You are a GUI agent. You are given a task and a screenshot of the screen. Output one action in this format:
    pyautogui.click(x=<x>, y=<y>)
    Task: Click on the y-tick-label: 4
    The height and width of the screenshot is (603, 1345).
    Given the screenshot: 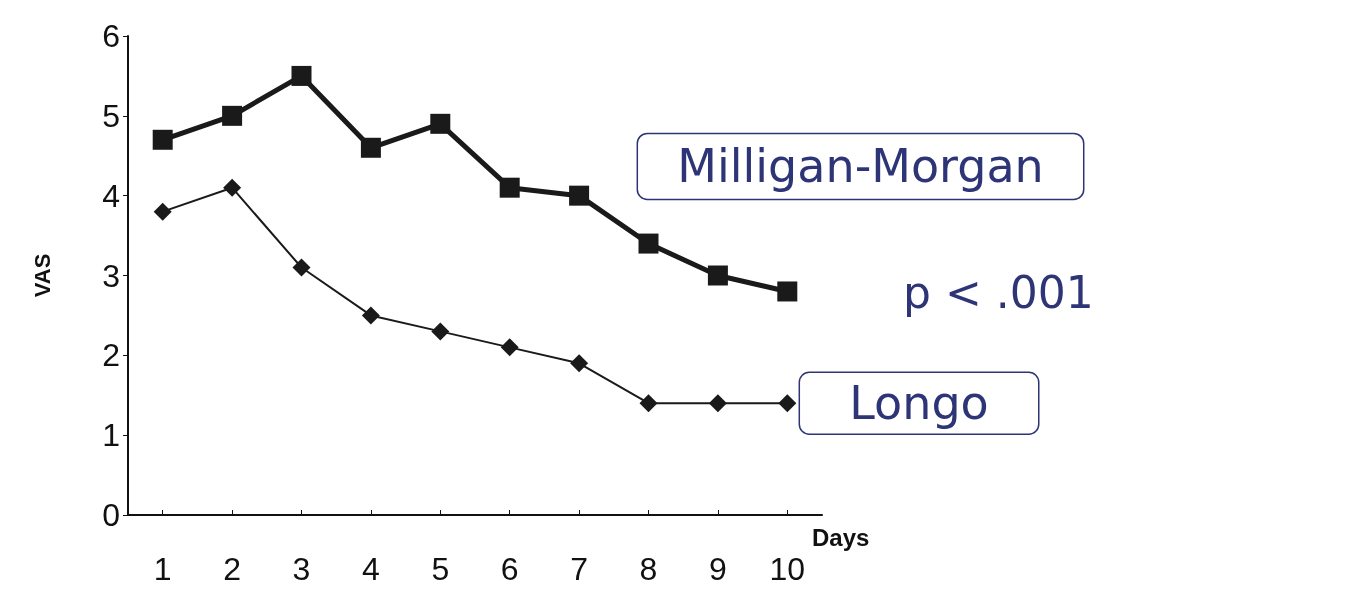 What is the action you would take?
    pyautogui.click(x=111, y=195)
    